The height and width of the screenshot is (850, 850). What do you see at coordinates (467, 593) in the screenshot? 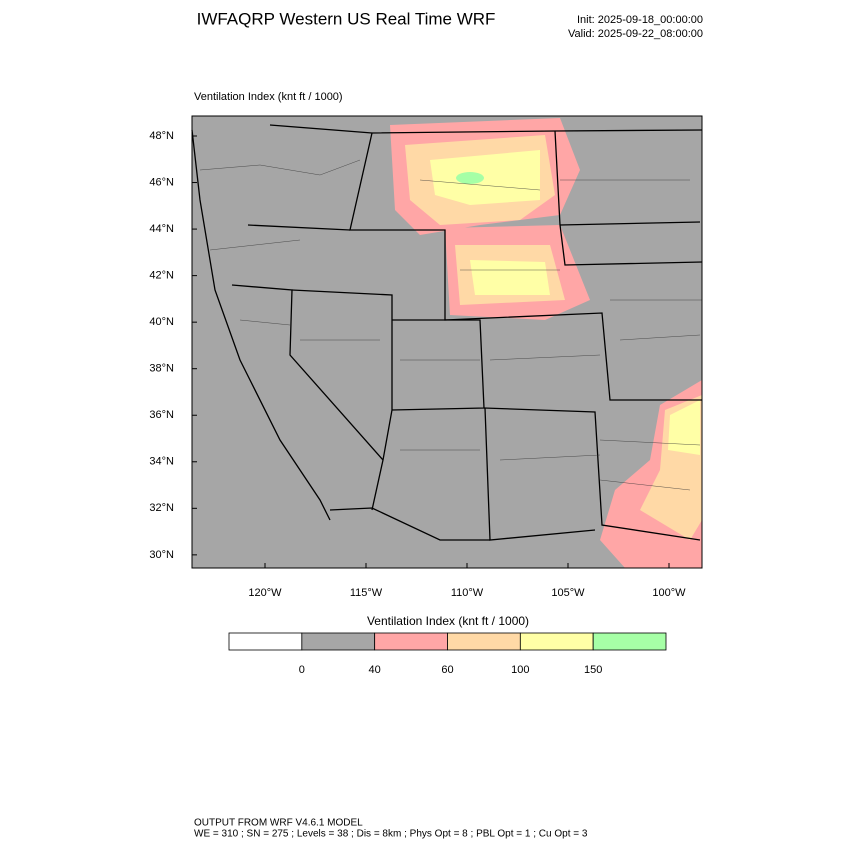
I see `lon-label: 110°W` at bounding box center [467, 593].